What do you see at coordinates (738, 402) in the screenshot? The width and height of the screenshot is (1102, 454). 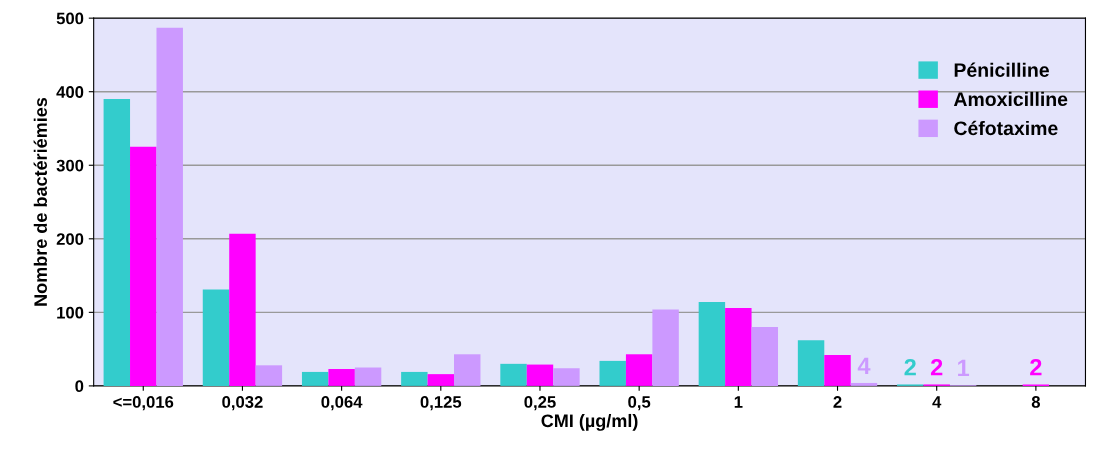 I see `x-tick-label: 1` at bounding box center [738, 402].